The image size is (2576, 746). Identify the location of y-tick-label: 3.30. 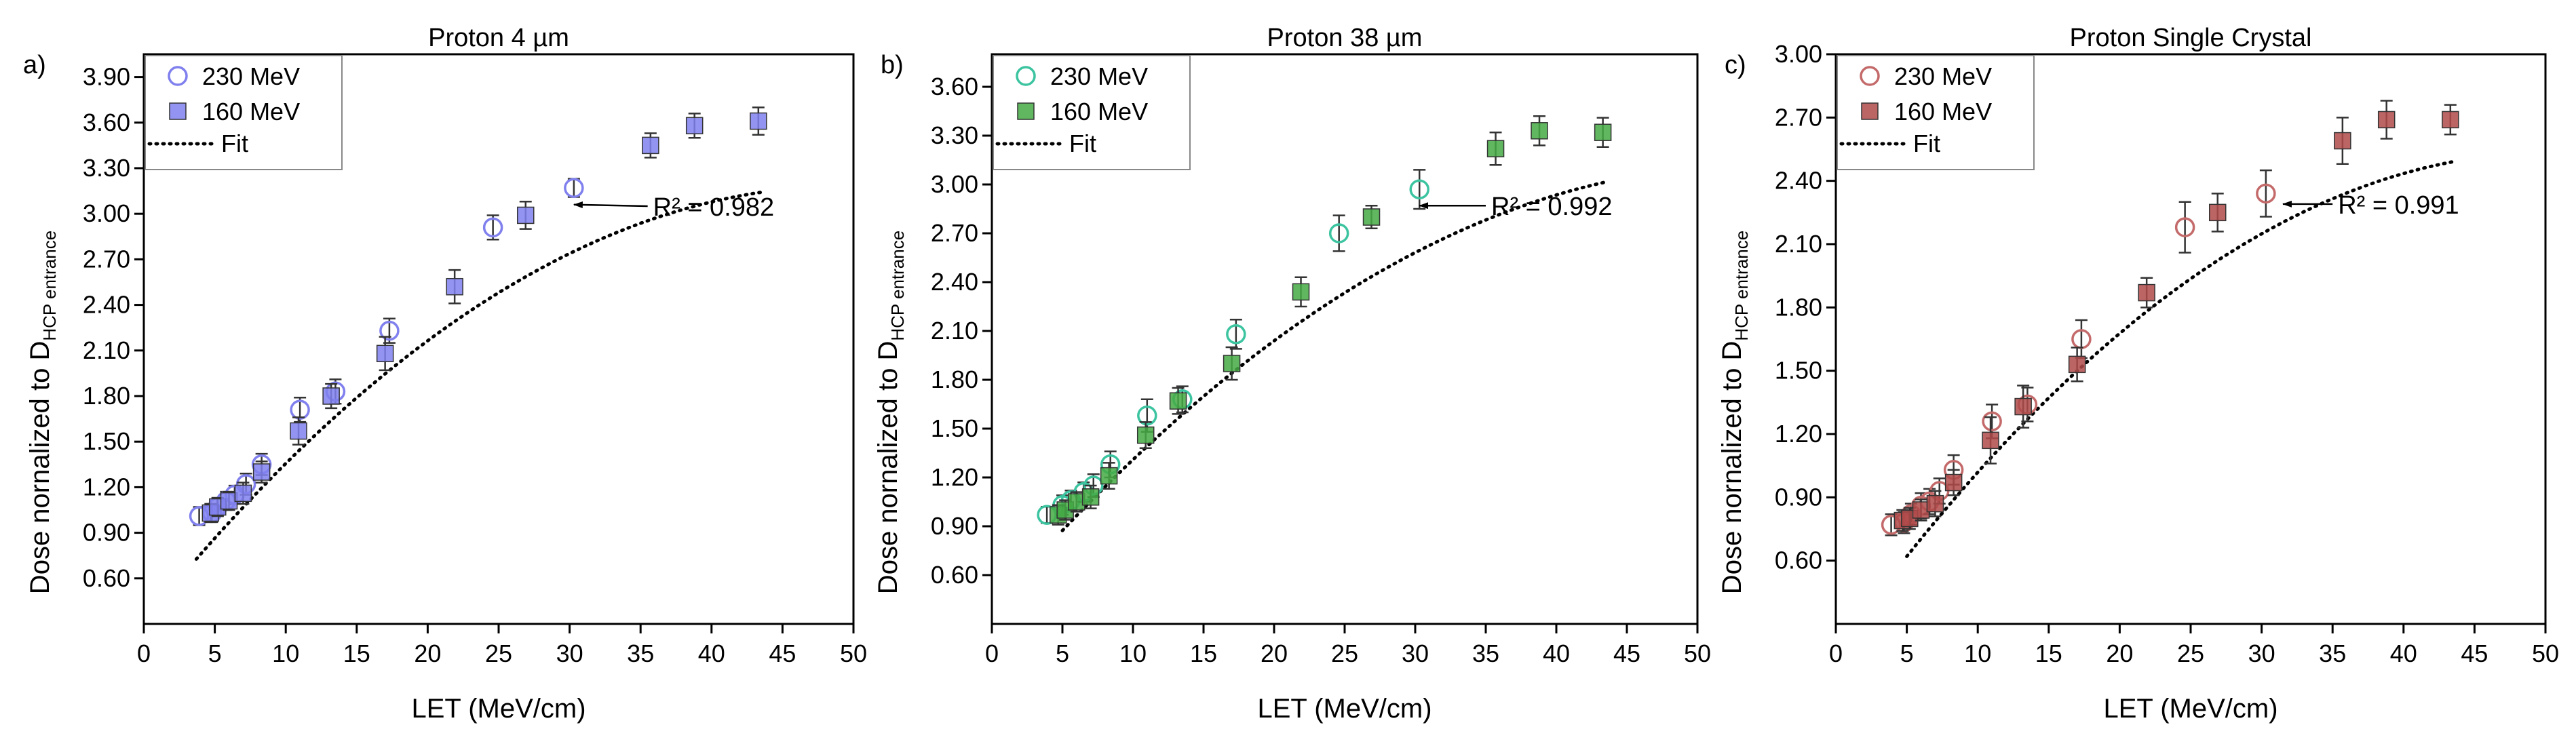
(954, 135).